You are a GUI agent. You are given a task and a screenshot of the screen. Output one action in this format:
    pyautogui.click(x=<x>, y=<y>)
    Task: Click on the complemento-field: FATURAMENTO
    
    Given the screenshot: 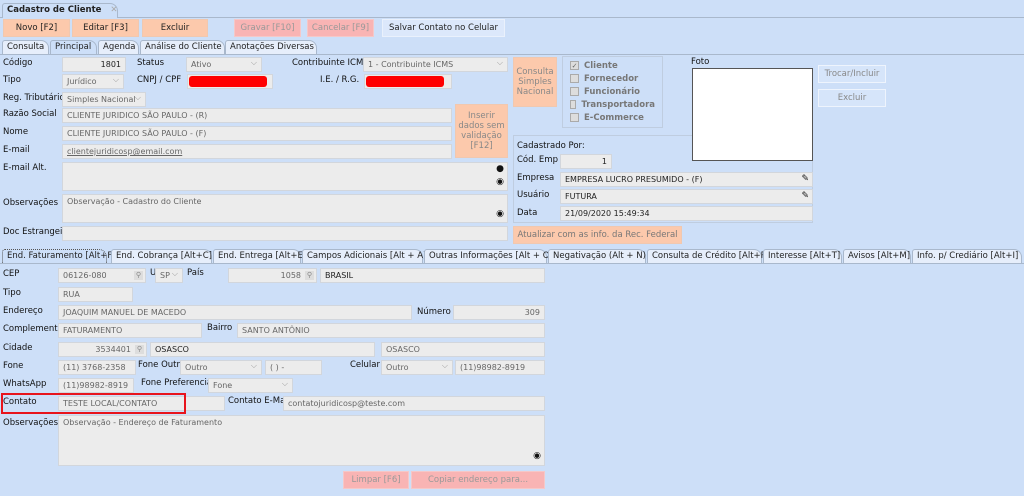 What is the action you would take?
    pyautogui.click(x=130, y=330)
    